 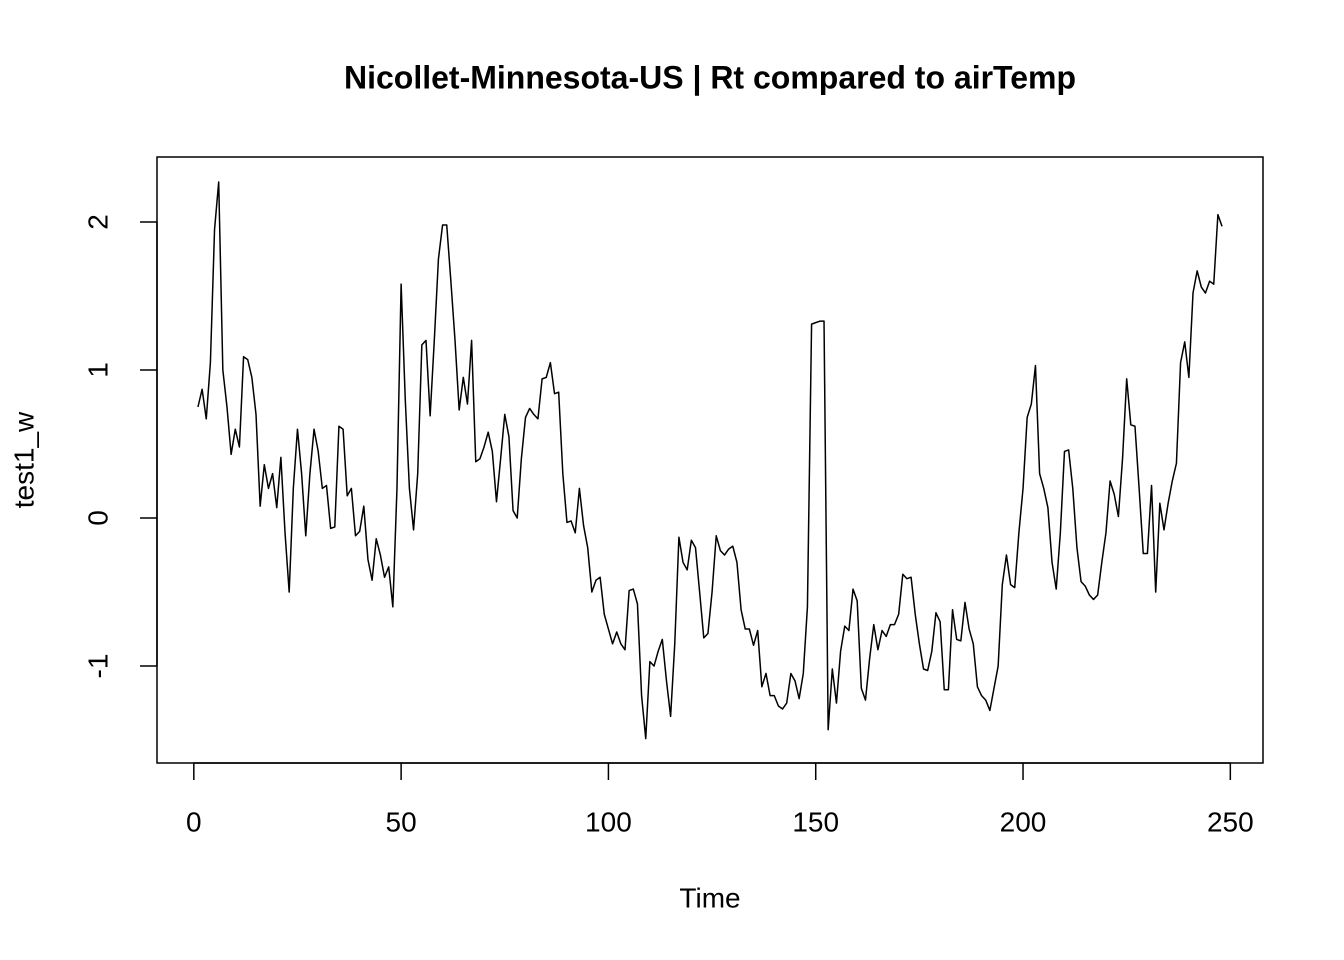 I want to click on x-tick-label: 200, so click(x=1023, y=821).